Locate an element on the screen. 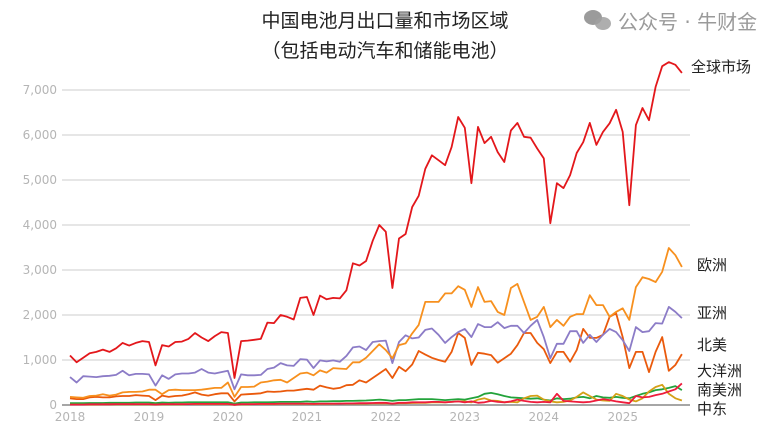  x-tick-label: 2018 is located at coordinates (70, 417).